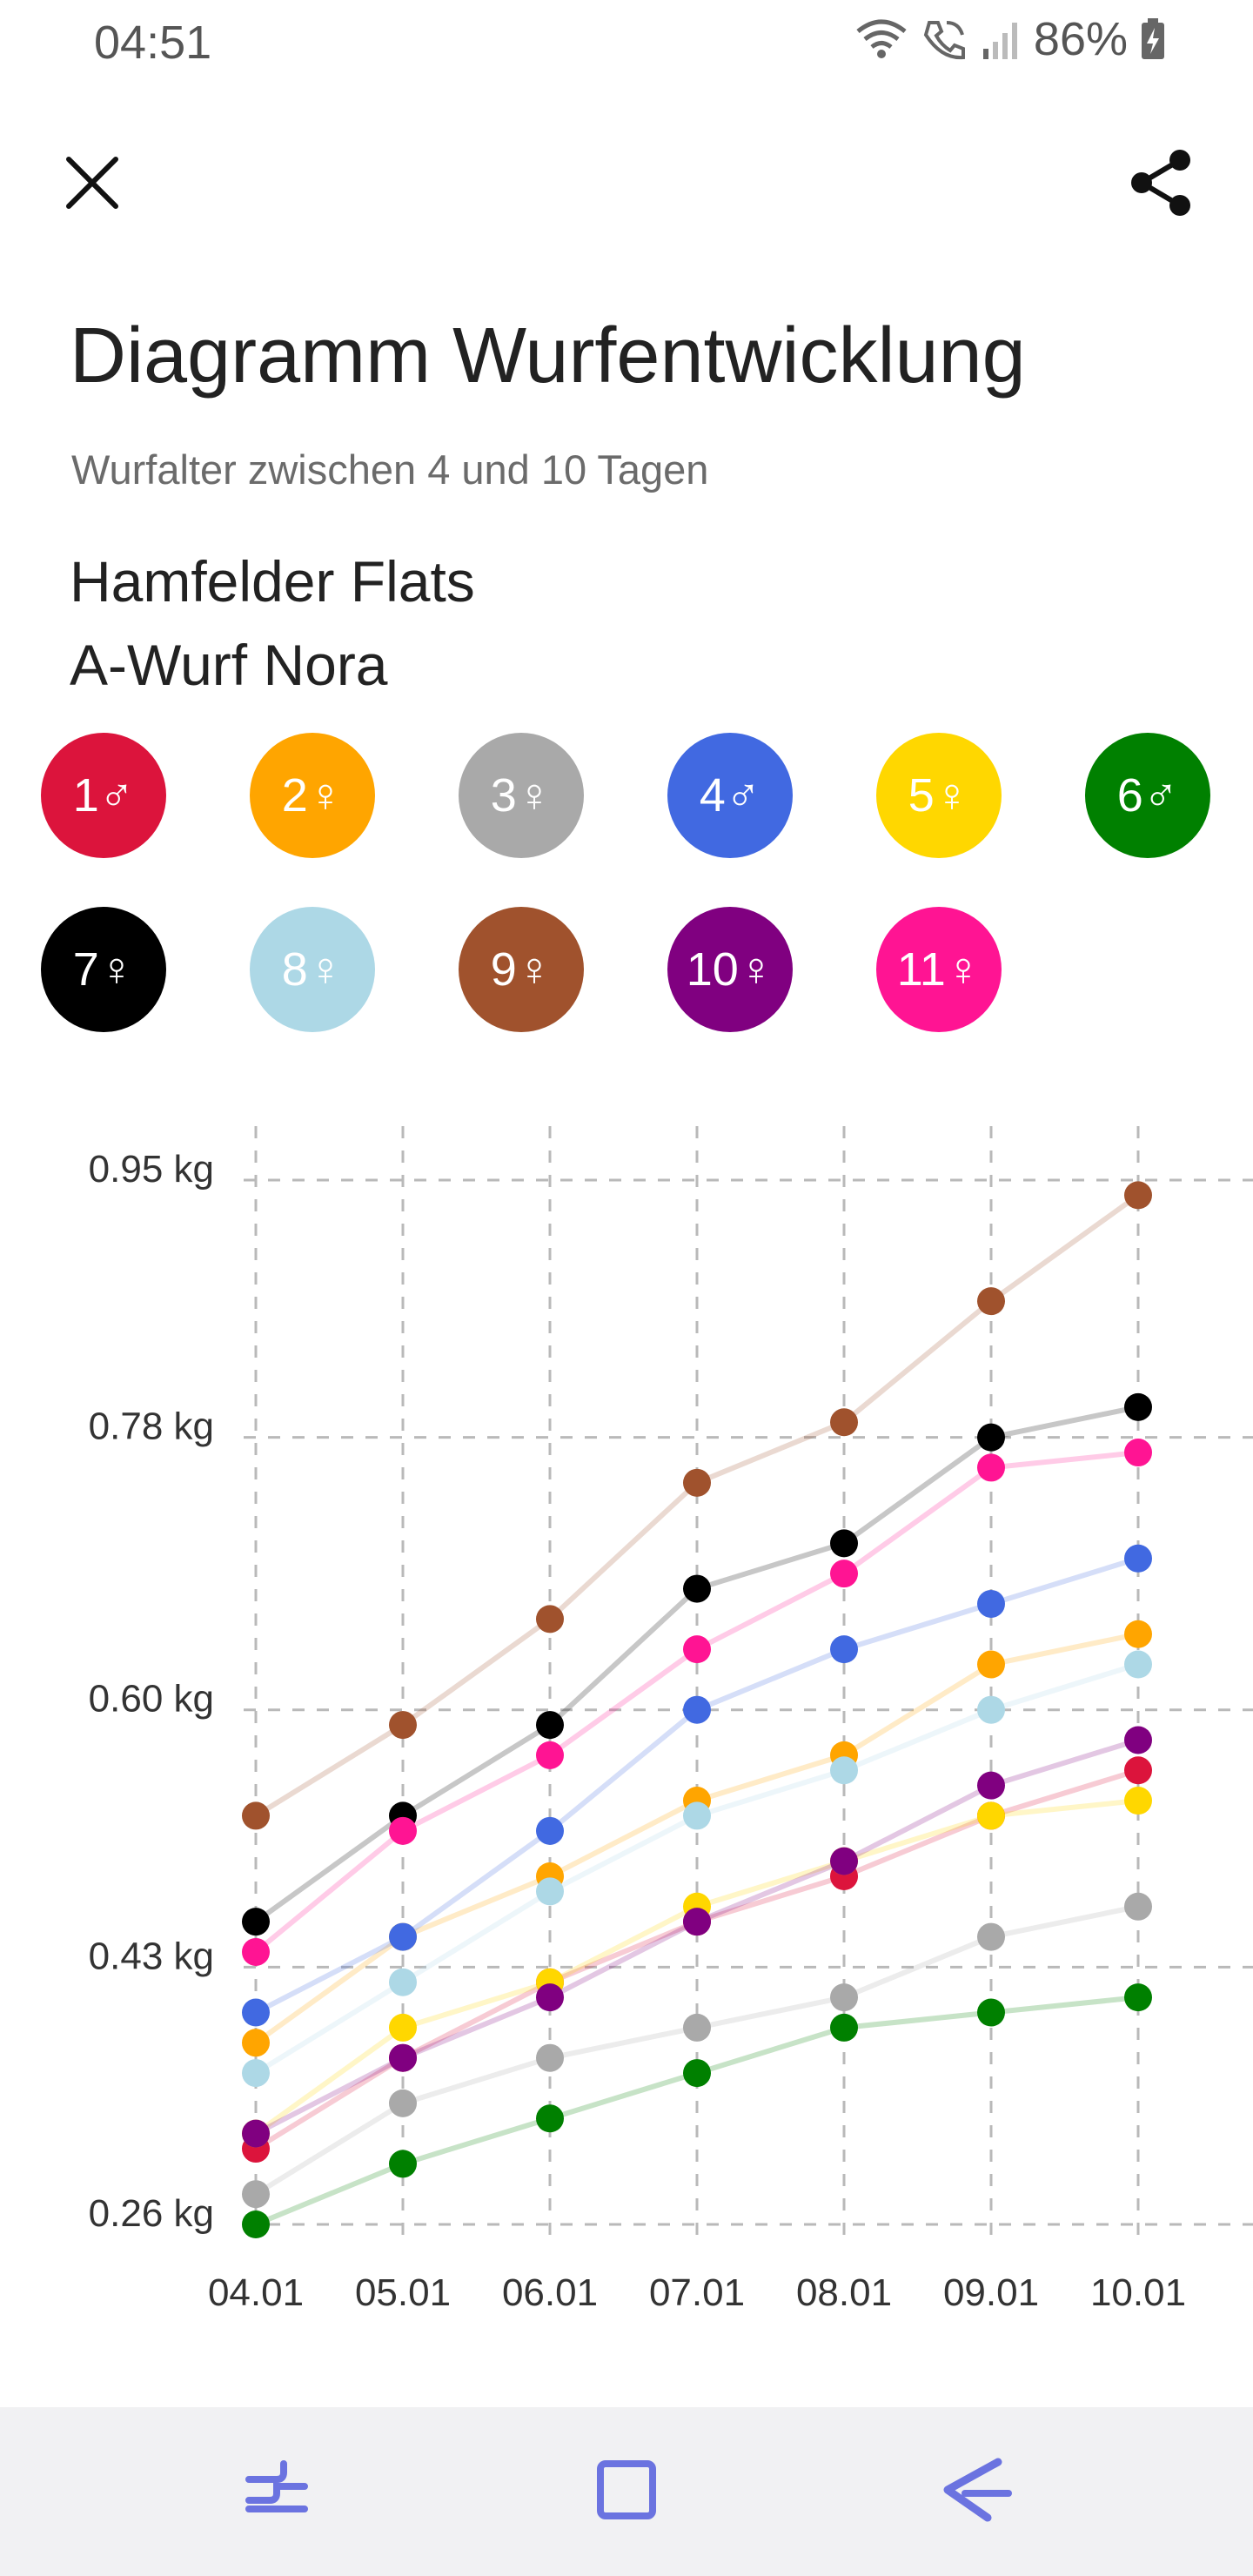 The width and height of the screenshot is (1253, 2576). I want to click on puppy-chip: 5♀, so click(939, 795).